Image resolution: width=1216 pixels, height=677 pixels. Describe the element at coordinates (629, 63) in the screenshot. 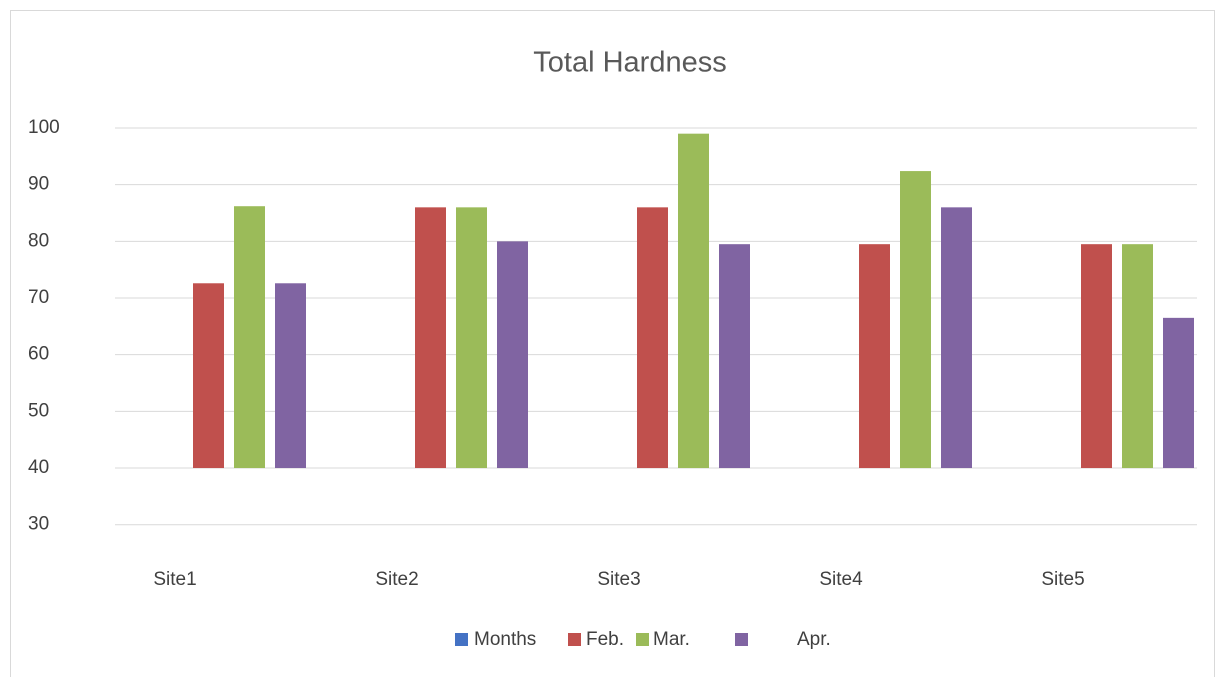

I see `chart-title: Total Hardness` at that location.